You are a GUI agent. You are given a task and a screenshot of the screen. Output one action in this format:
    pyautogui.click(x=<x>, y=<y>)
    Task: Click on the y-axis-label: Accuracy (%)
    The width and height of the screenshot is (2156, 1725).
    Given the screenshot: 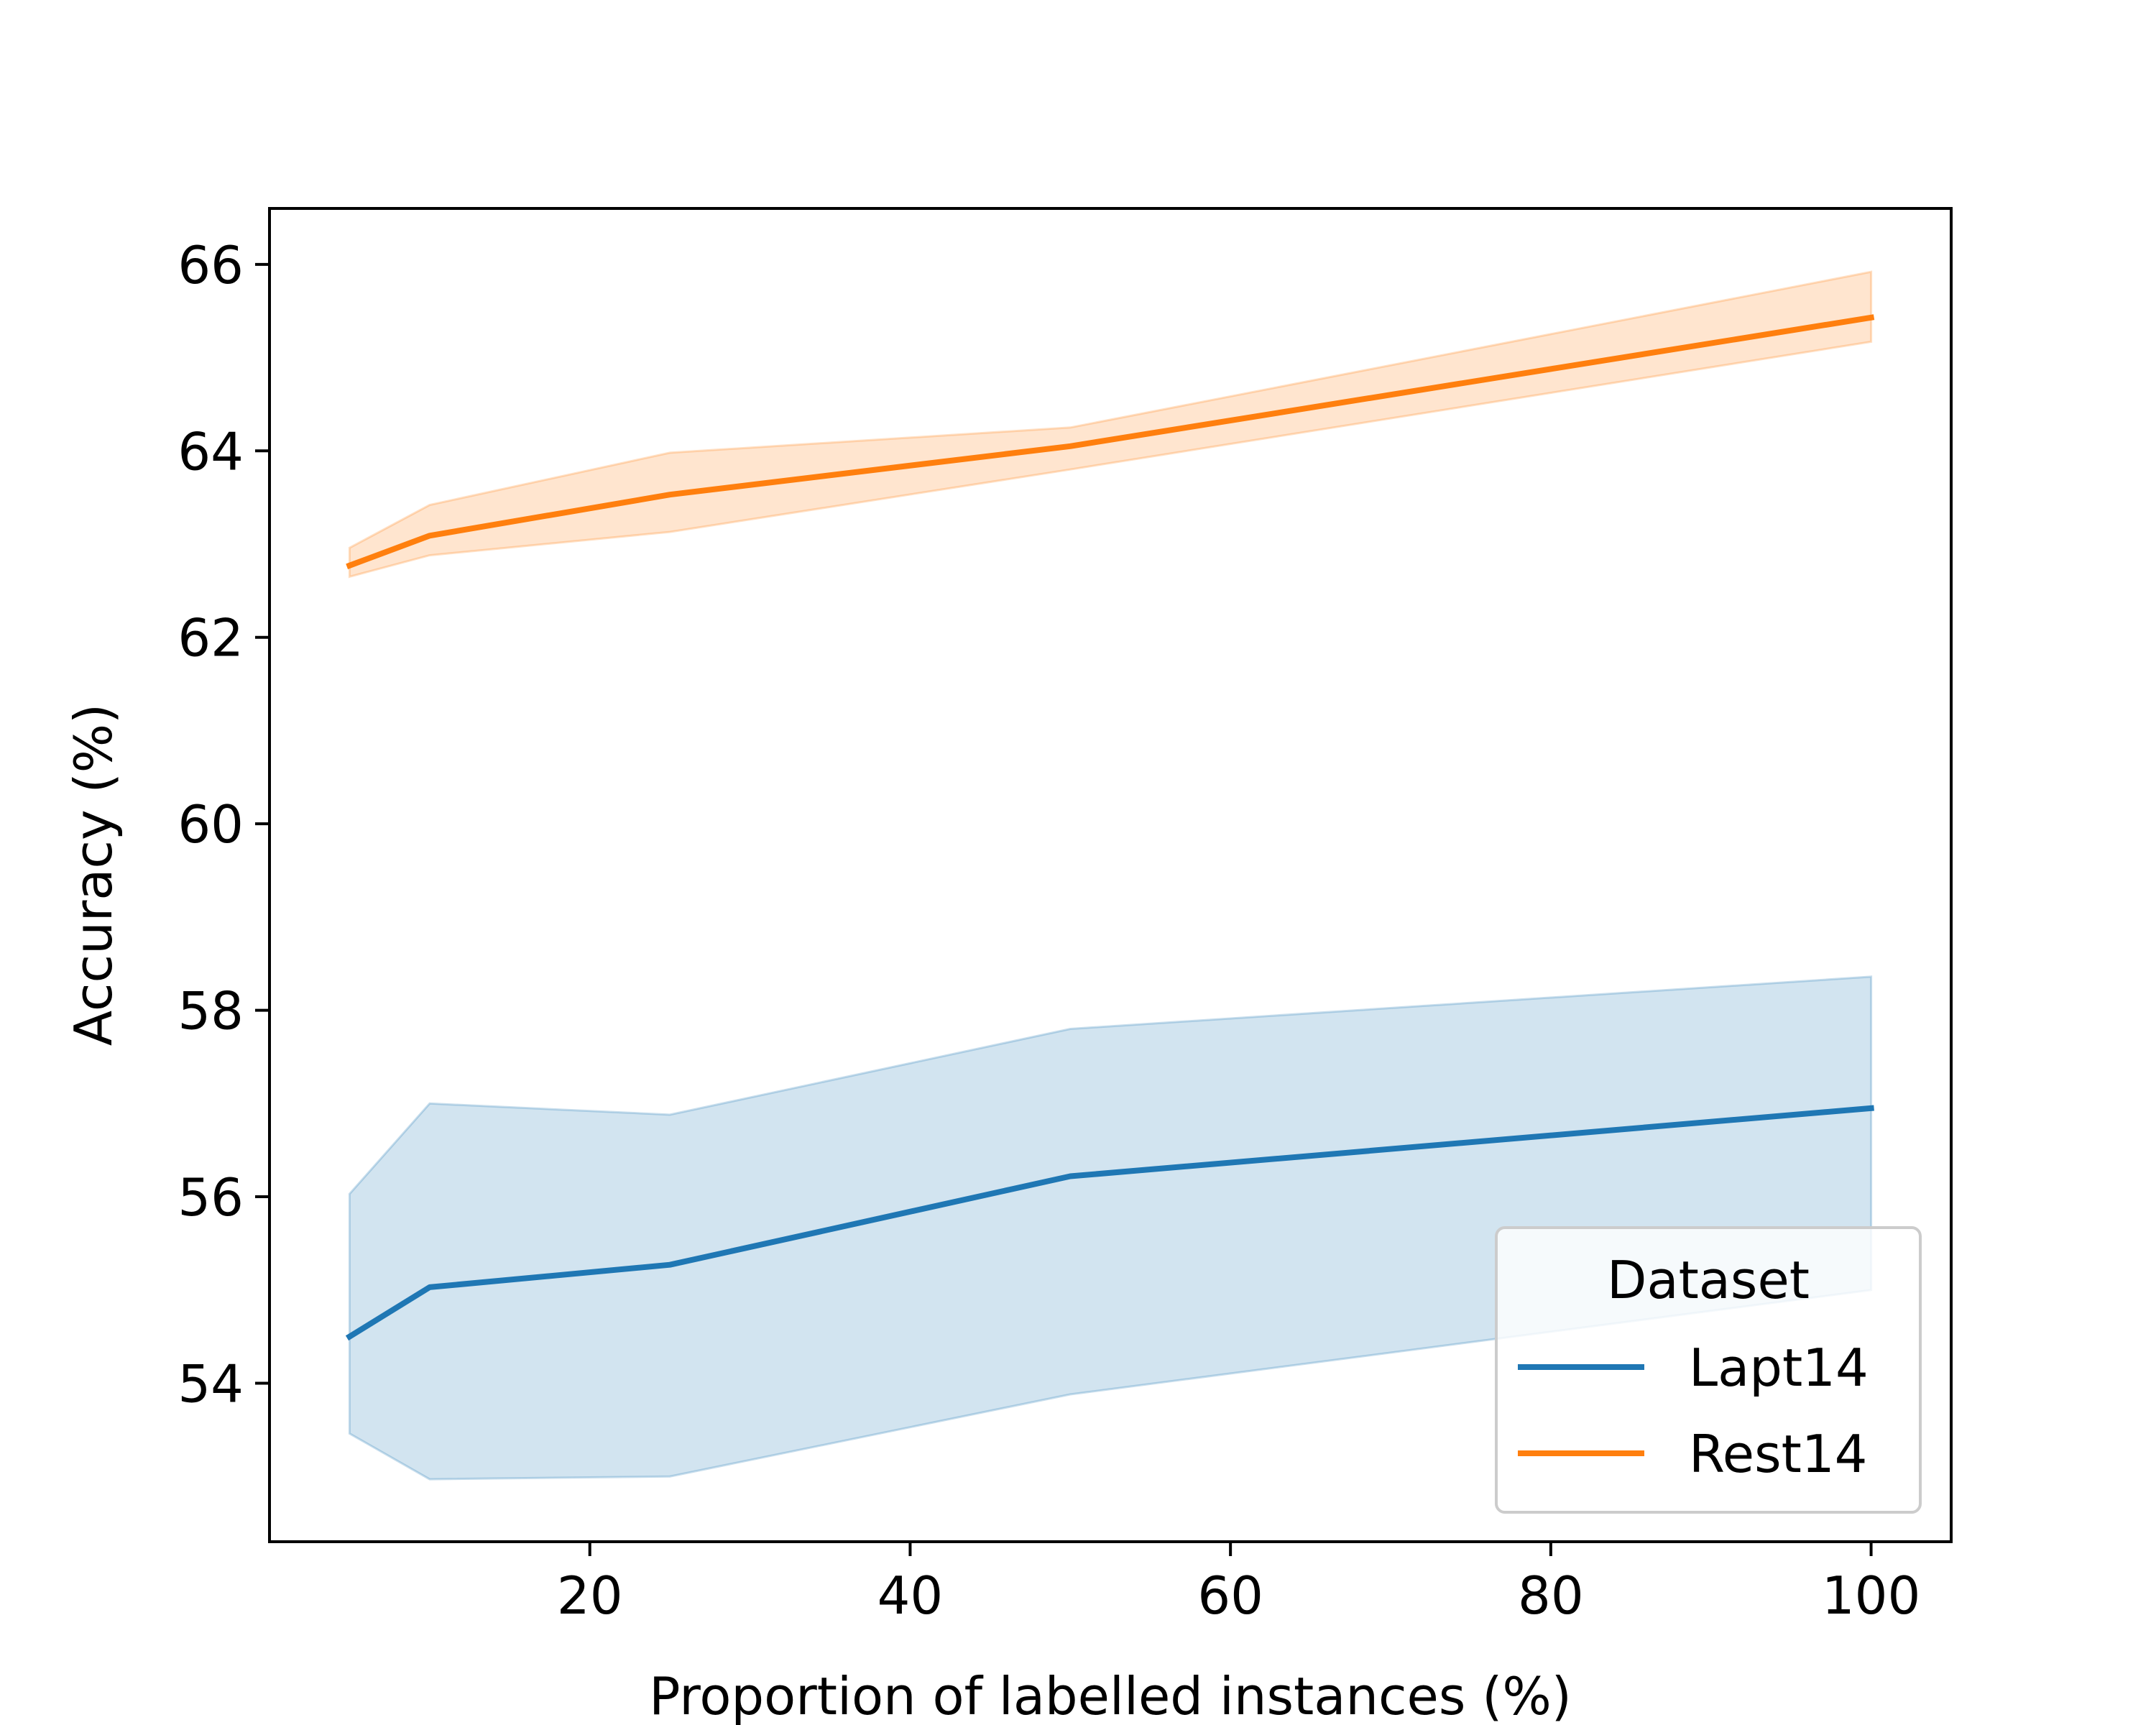 What is the action you would take?
    pyautogui.click(x=93, y=875)
    